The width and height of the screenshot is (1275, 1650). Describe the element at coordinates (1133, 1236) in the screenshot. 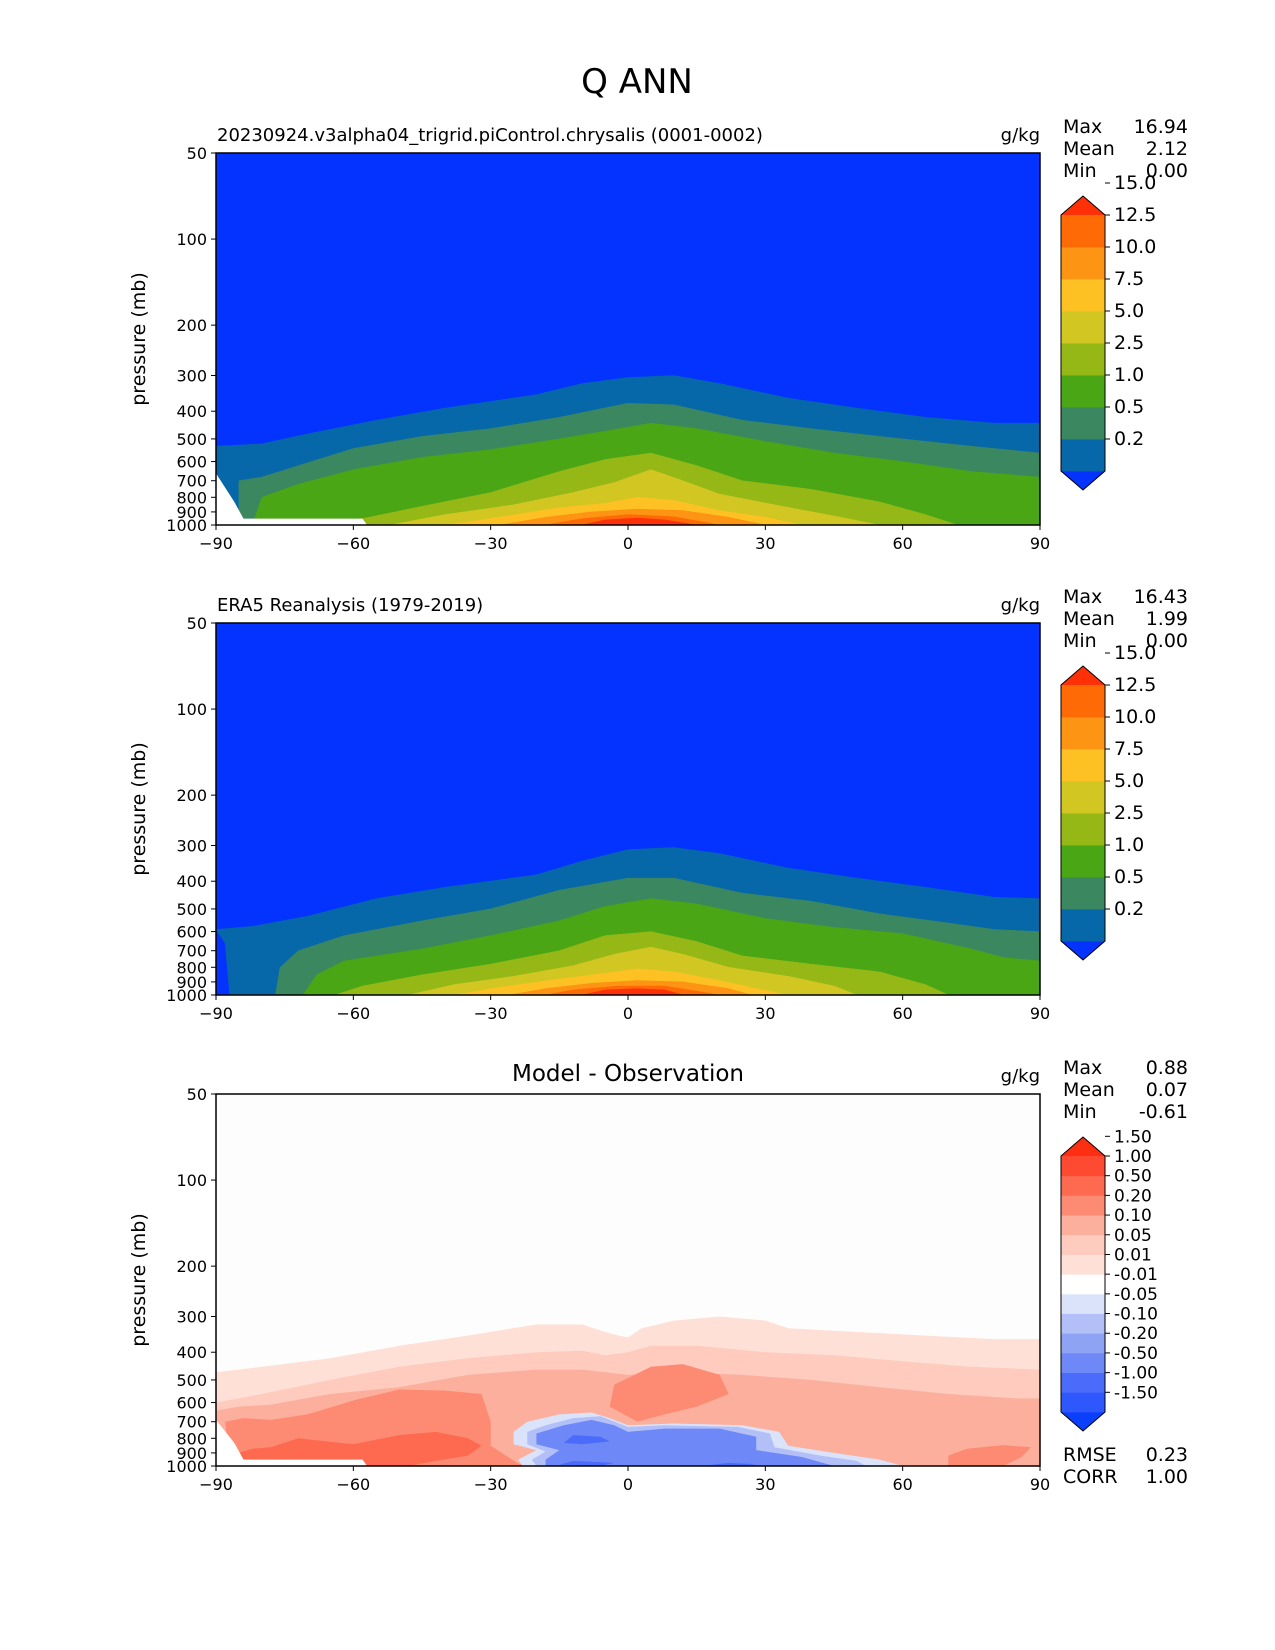

I see `colorbar-tick-label: 0.05` at that location.